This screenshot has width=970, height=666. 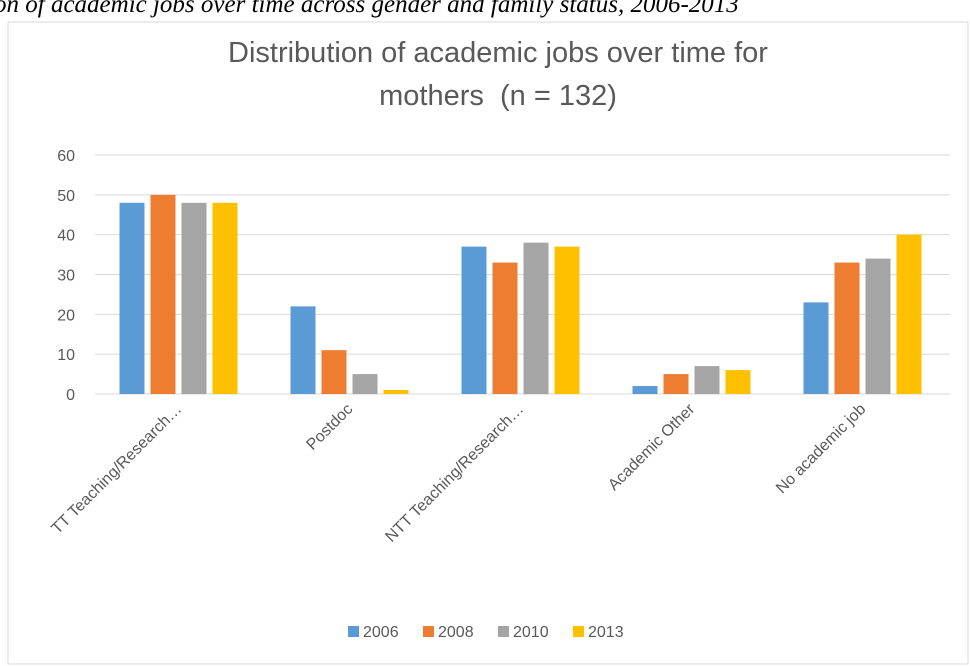 I want to click on legend-label: 2008, so click(x=456, y=632).